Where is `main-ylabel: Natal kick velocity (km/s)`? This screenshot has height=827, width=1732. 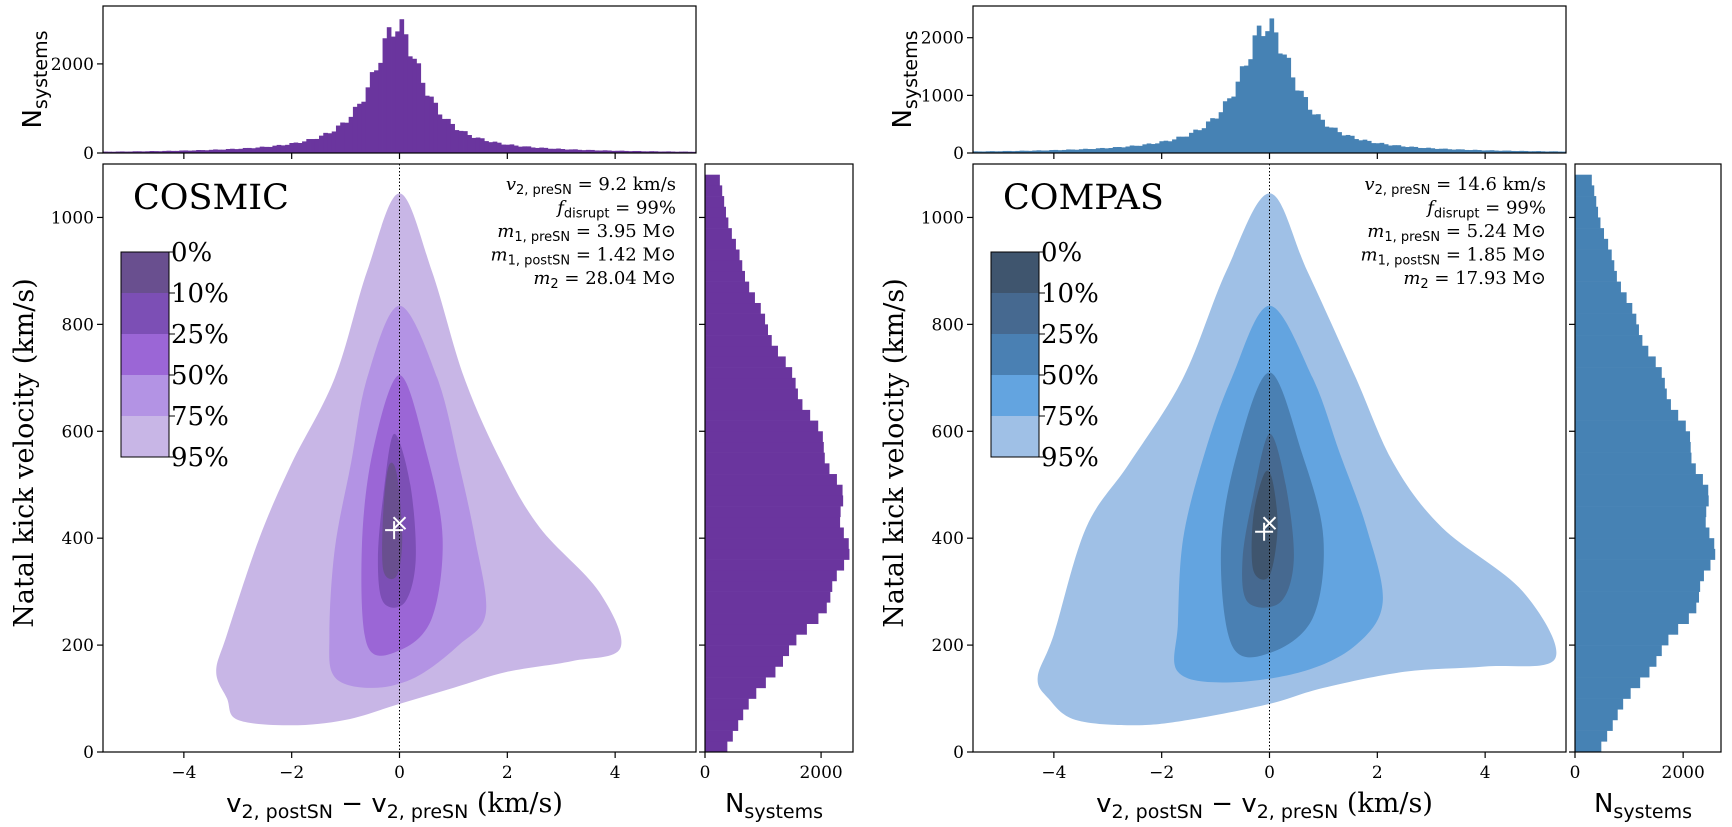 main-ylabel: Natal kick velocity (km/s) is located at coordinates (24, 453).